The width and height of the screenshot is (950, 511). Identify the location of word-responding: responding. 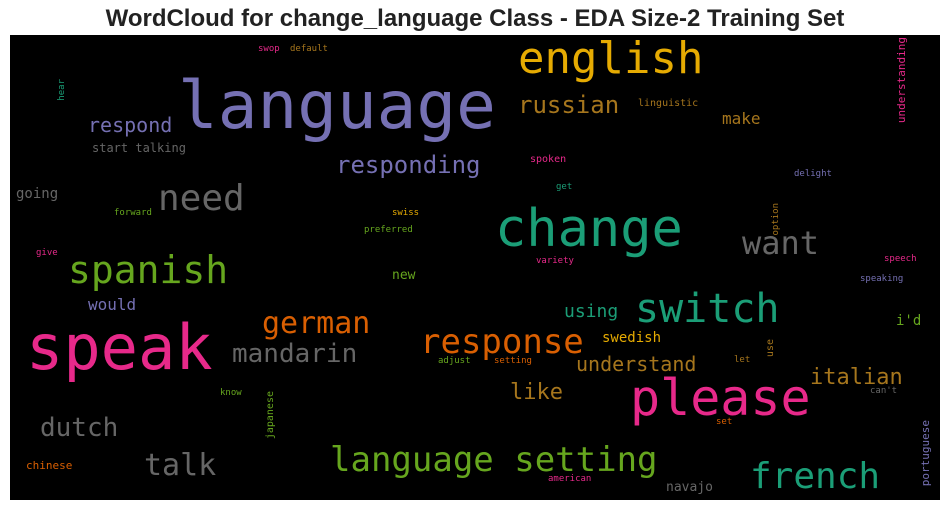
(408, 165).